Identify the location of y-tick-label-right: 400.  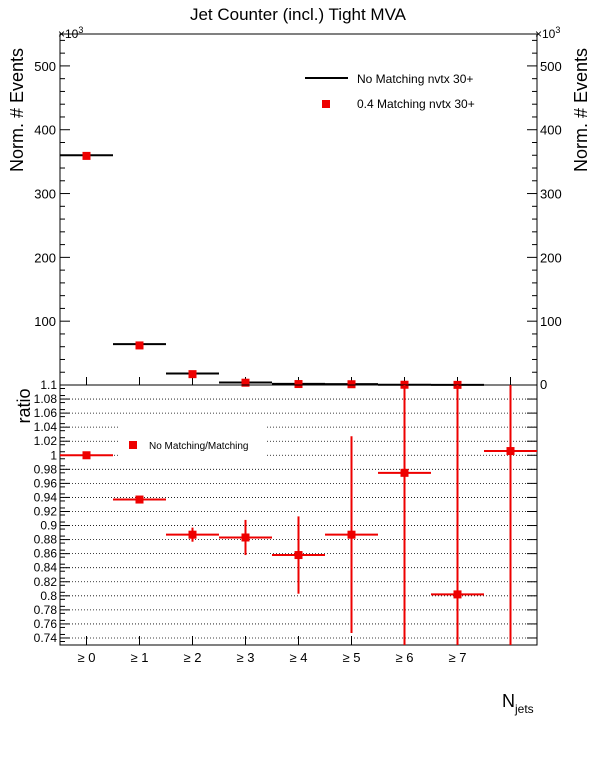
(551, 130).